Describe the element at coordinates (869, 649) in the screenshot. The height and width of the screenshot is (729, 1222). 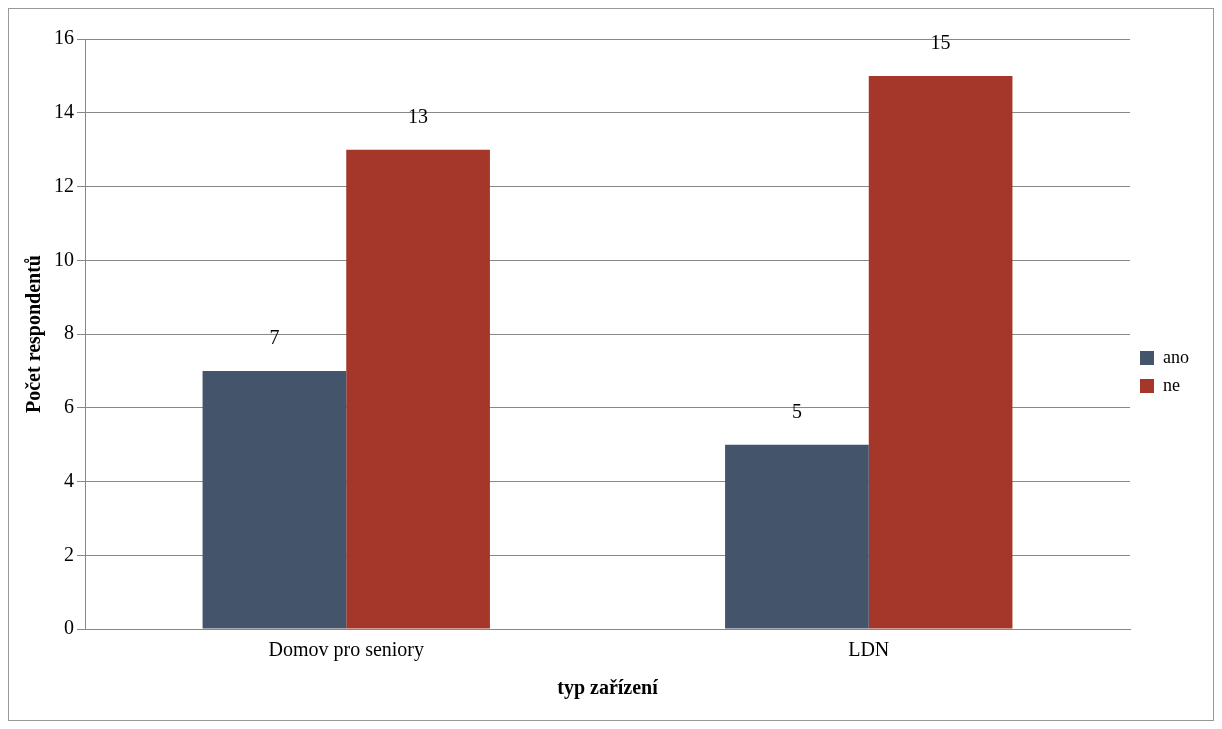
I see `x-tick-label: LDN` at that location.